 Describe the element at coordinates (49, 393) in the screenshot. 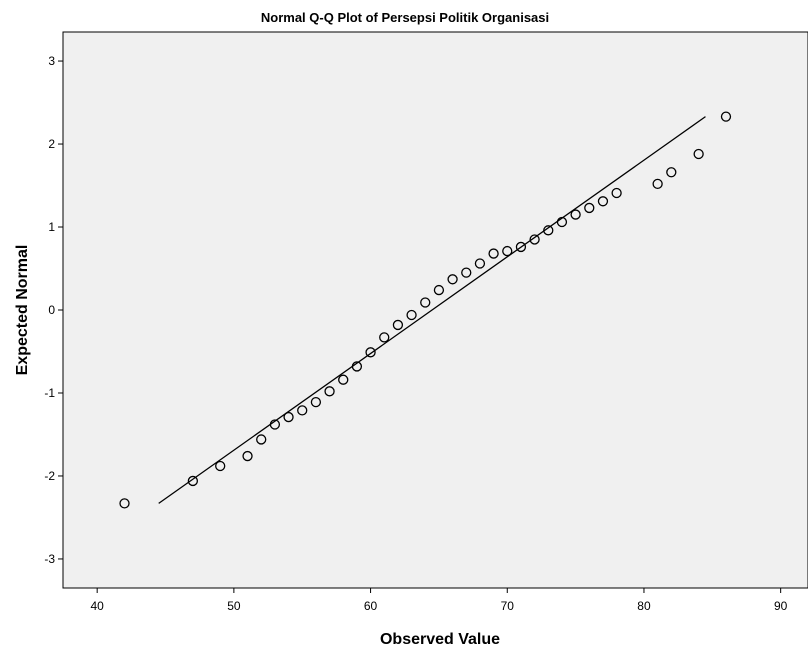

I see `y-tick-label: -1` at that location.